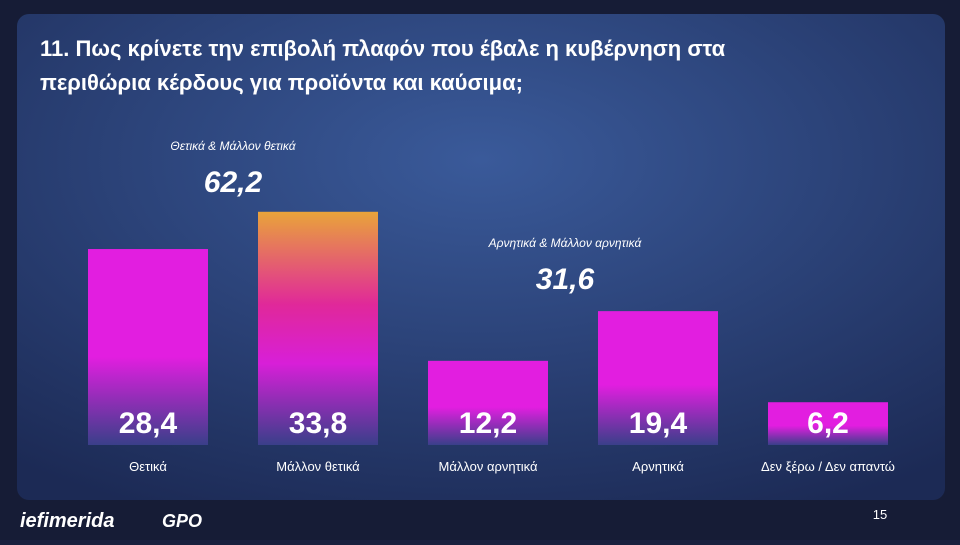 Image resolution: width=960 pixels, height=545 pixels. What do you see at coordinates (880, 514) in the screenshot?
I see `page-number: 15` at bounding box center [880, 514].